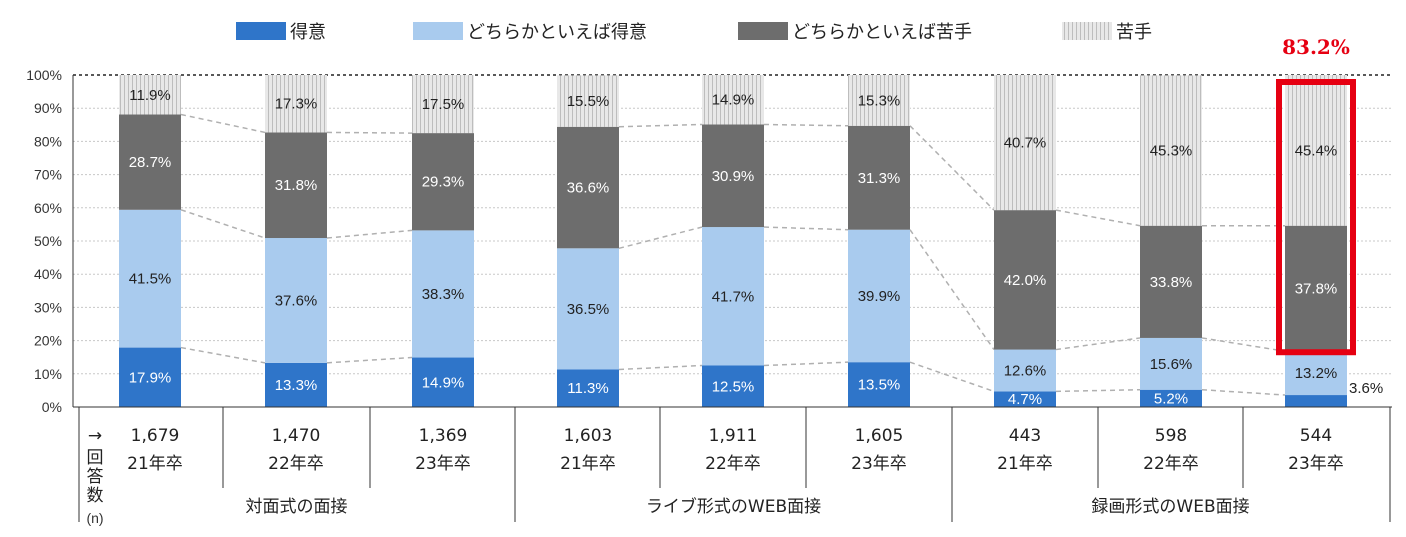 The width and height of the screenshot is (1406, 537). What do you see at coordinates (48, 175) in the screenshot?
I see `y-tick-label: 70%` at bounding box center [48, 175].